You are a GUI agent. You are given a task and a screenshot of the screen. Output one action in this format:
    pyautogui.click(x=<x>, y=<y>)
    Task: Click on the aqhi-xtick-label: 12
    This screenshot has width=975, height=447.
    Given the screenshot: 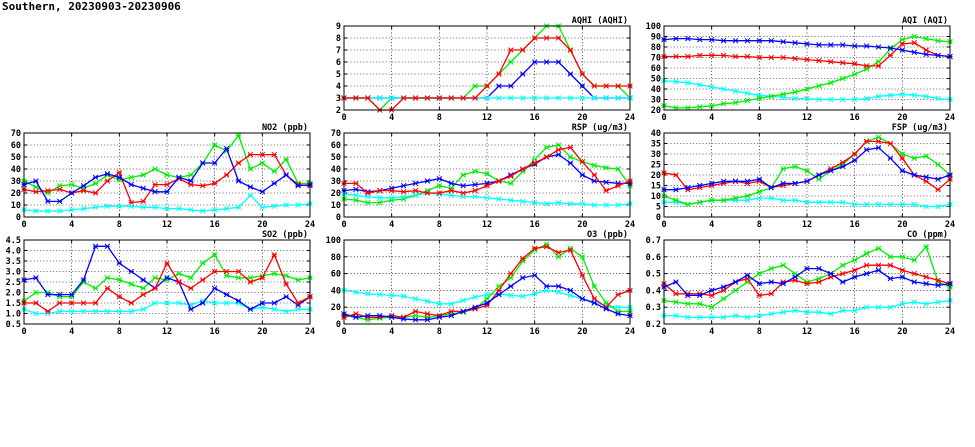 What is the action you would take?
    pyautogui.click(x=487, y=118)
    